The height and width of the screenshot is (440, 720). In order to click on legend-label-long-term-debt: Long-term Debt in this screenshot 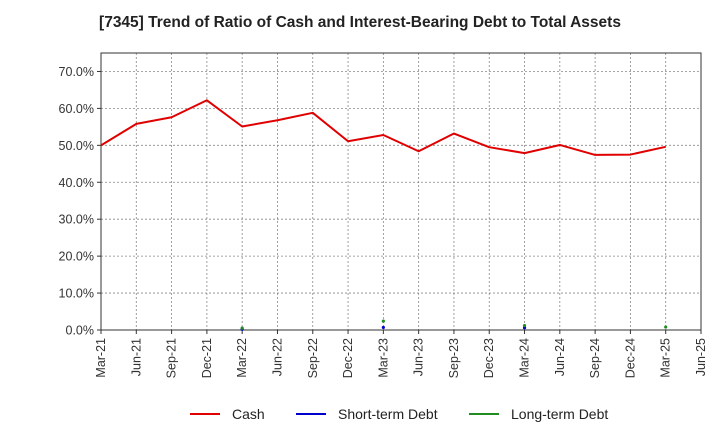, I will do `click(559, 414)`.